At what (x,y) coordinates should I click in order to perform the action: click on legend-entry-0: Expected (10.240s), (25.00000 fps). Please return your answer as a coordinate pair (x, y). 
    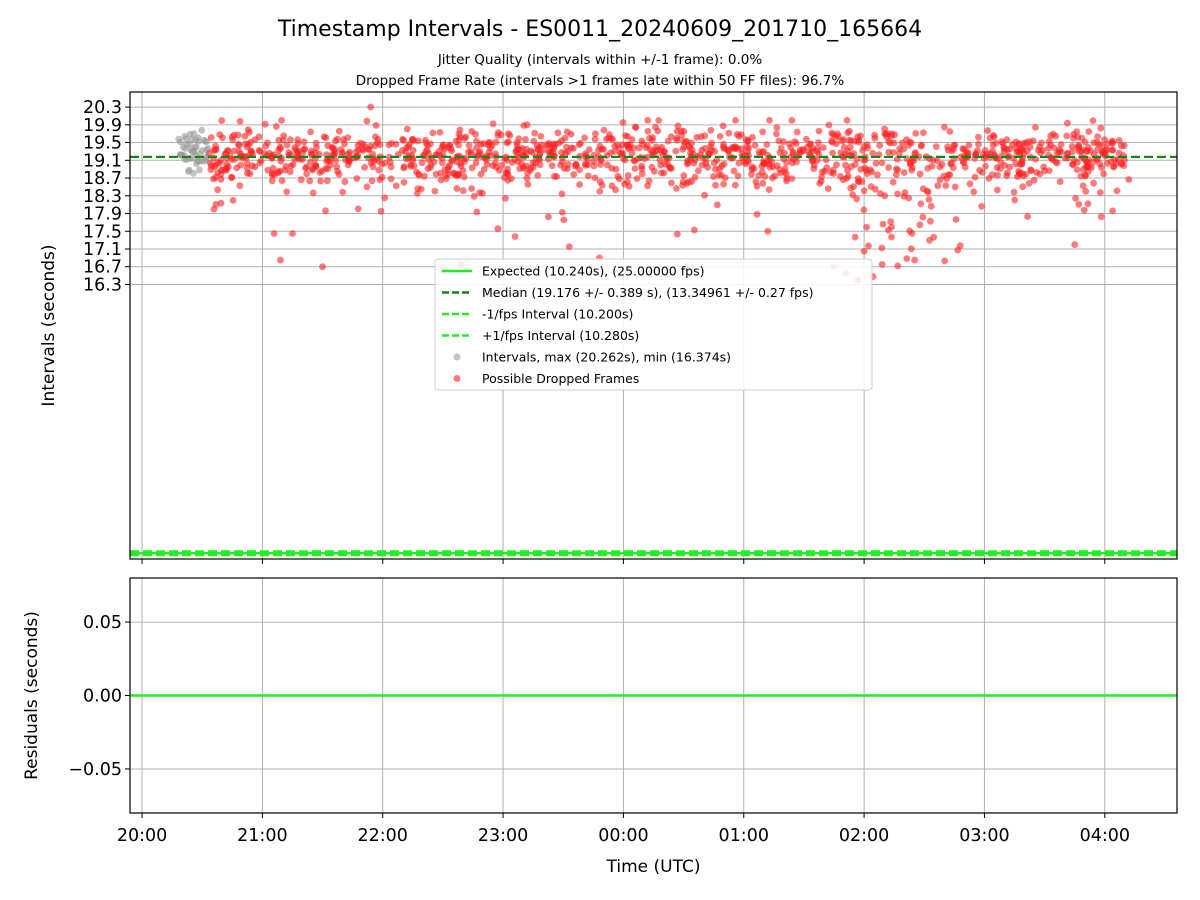
    Looking at the image, I should click on (573, 271).